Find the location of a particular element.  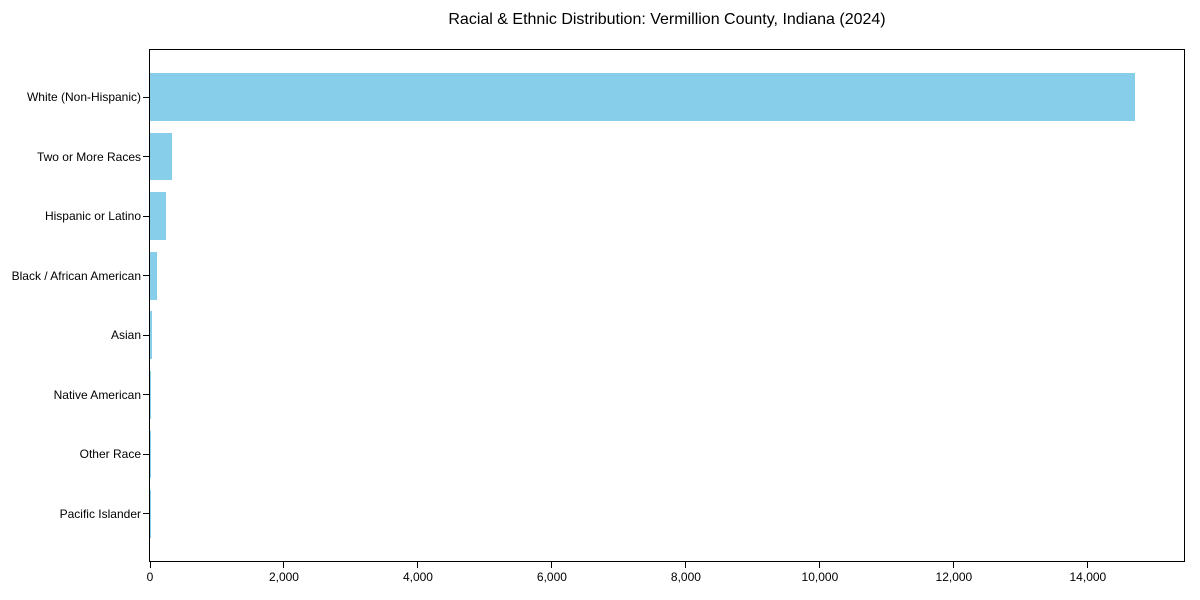

y-tick-label: Hispanic or Latino is located at coordinates (92, 216).